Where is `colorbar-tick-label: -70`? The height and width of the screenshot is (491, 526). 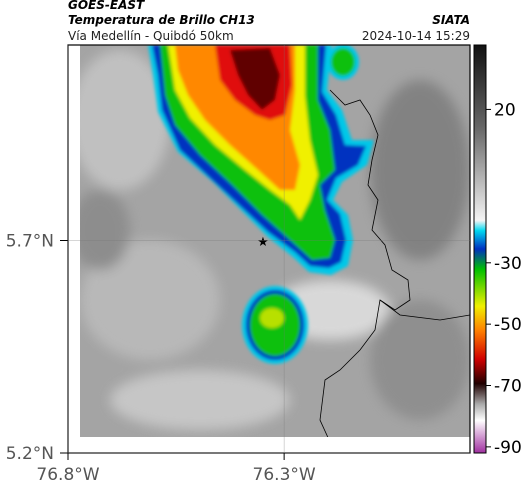 colorbar-tick-label: -70 is located at coordinates (508, 387).